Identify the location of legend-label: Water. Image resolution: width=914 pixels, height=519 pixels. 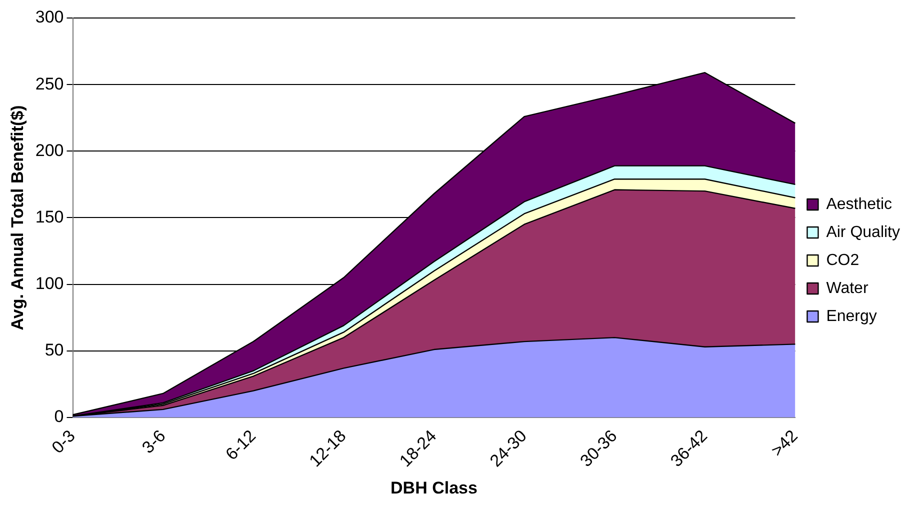
(847, 288).